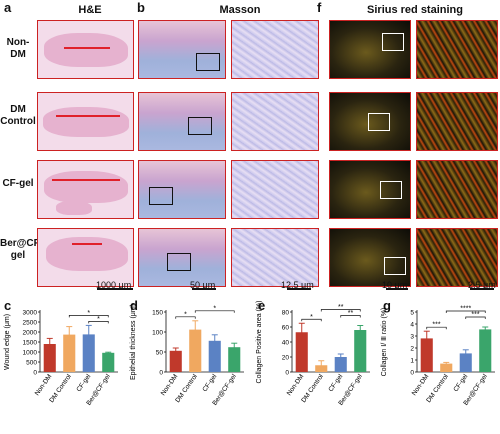 Image resolution: width=500 pixels, height=434 pixels. Describe the element at coordinates (182, 49) in the screenshot. I see `masson-low-non-dm` at that location.